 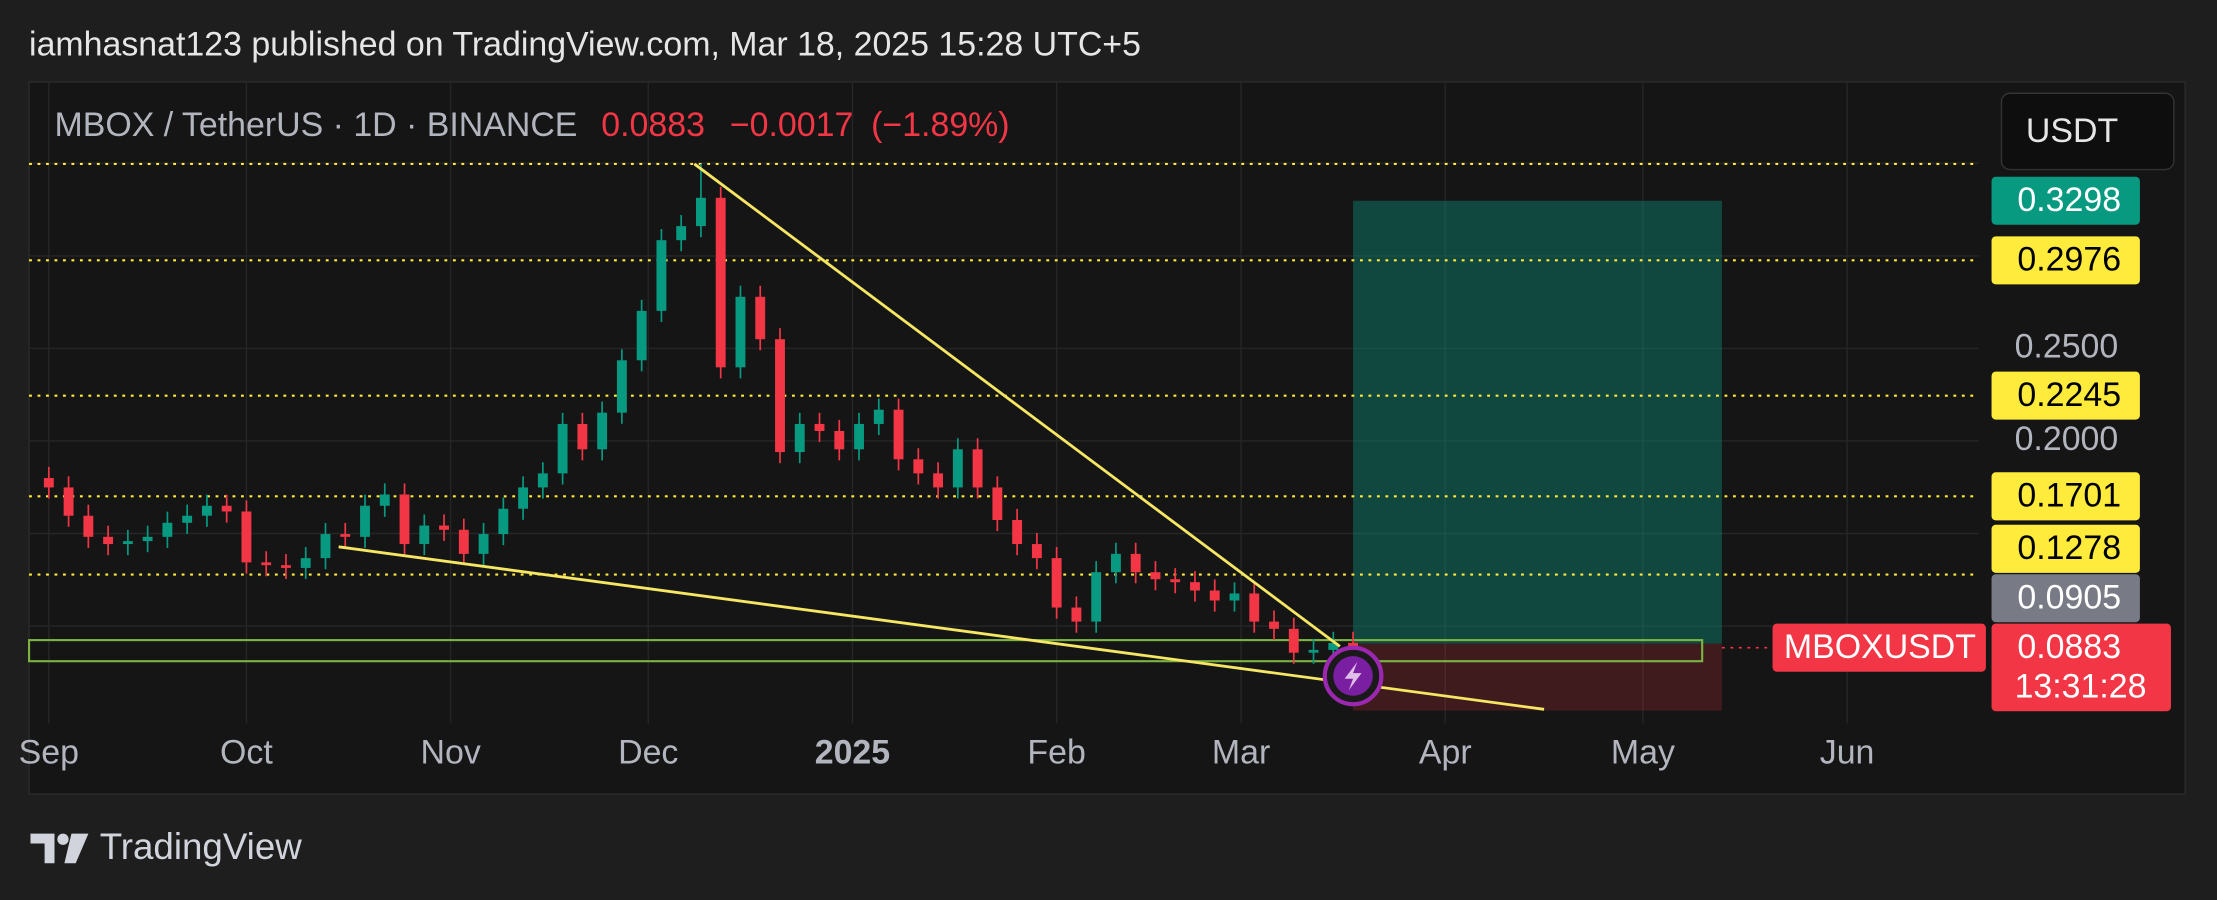 I want to click on price-label: 0.1701, so click(x=2069, y=496).